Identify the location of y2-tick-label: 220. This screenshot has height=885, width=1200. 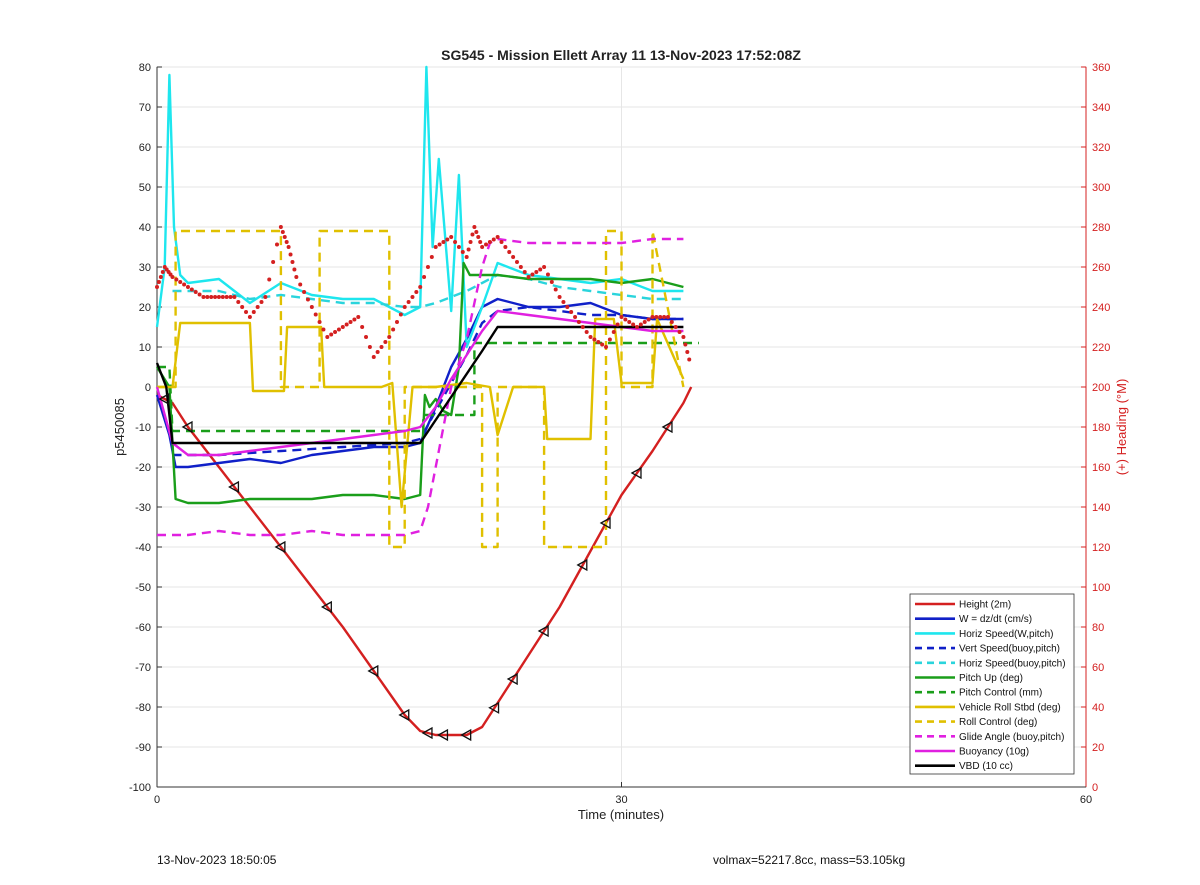
(1101, 348).